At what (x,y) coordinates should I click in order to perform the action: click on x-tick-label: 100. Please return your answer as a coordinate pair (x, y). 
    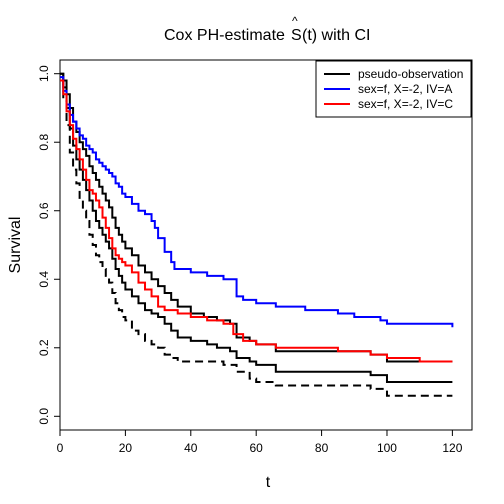
    Looking at the image, I should click on (387, 448).